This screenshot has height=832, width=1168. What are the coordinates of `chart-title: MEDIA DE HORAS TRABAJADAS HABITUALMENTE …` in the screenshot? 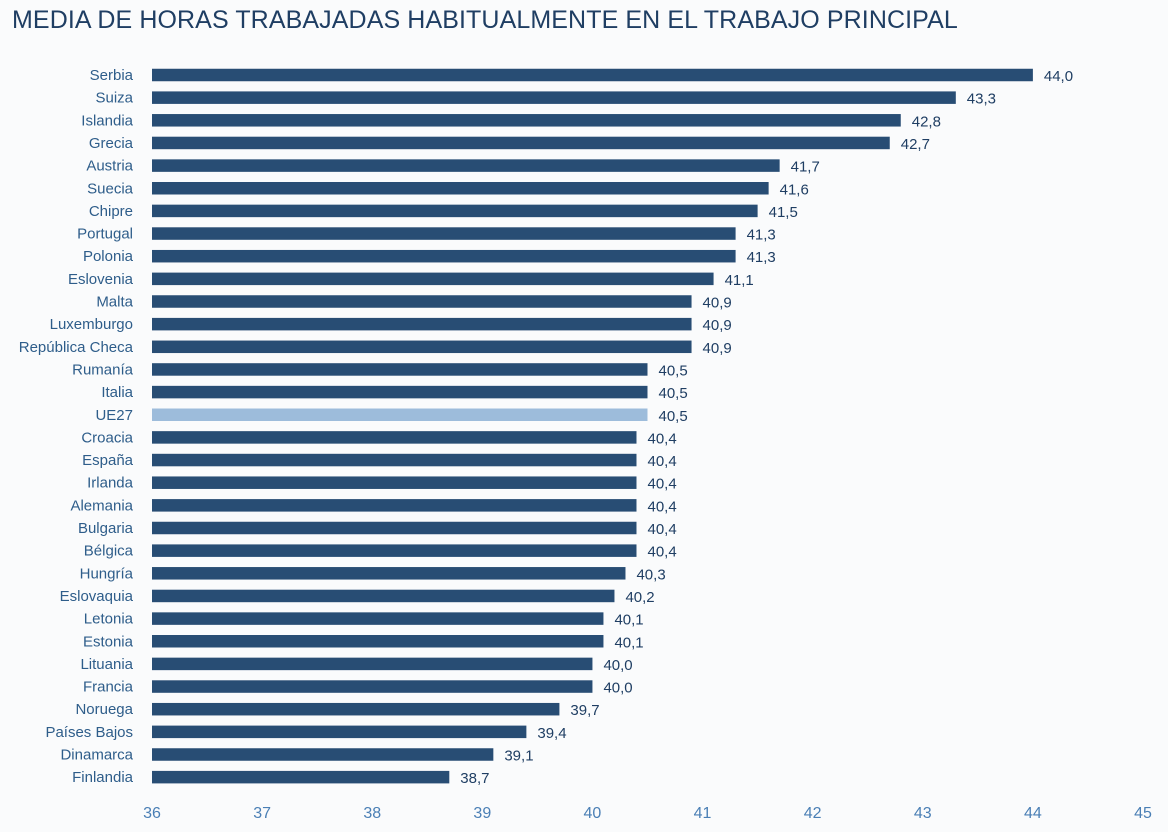 It's located at (485, 20).